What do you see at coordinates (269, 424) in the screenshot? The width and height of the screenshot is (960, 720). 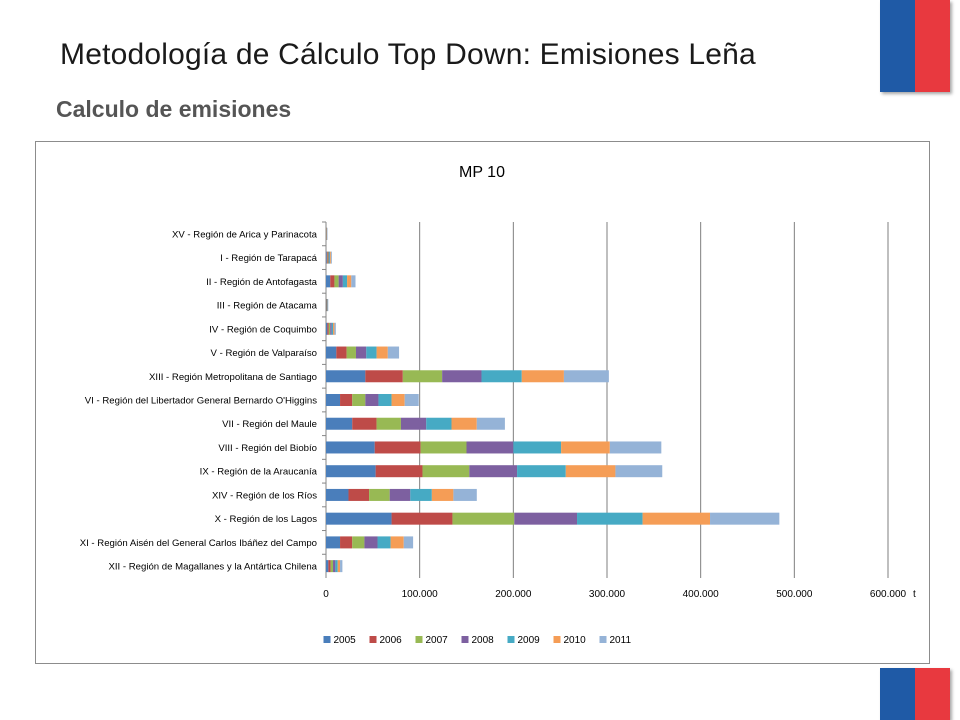 I see `category-label: VII - Región del Maule` at bounding box center [269, 424].